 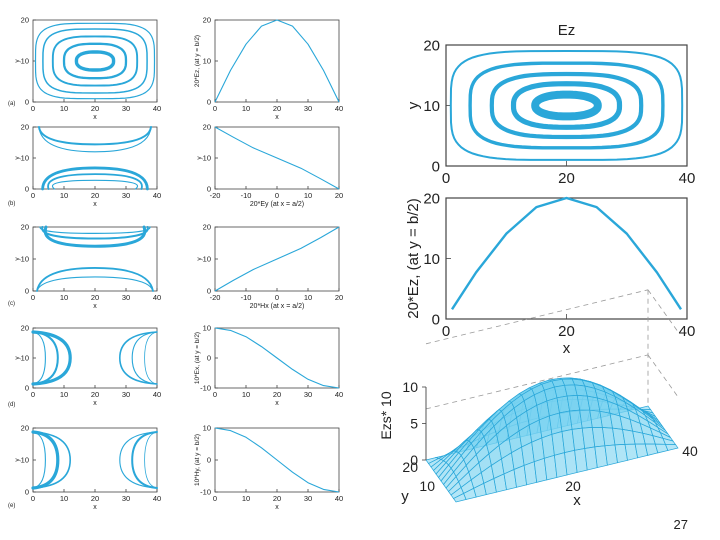 What do you see at coordinates (197, 460) in the screenshot?
I see `y-axis-label: 10*Hy, (at y = b/2)` at bounding box center [197, 460].